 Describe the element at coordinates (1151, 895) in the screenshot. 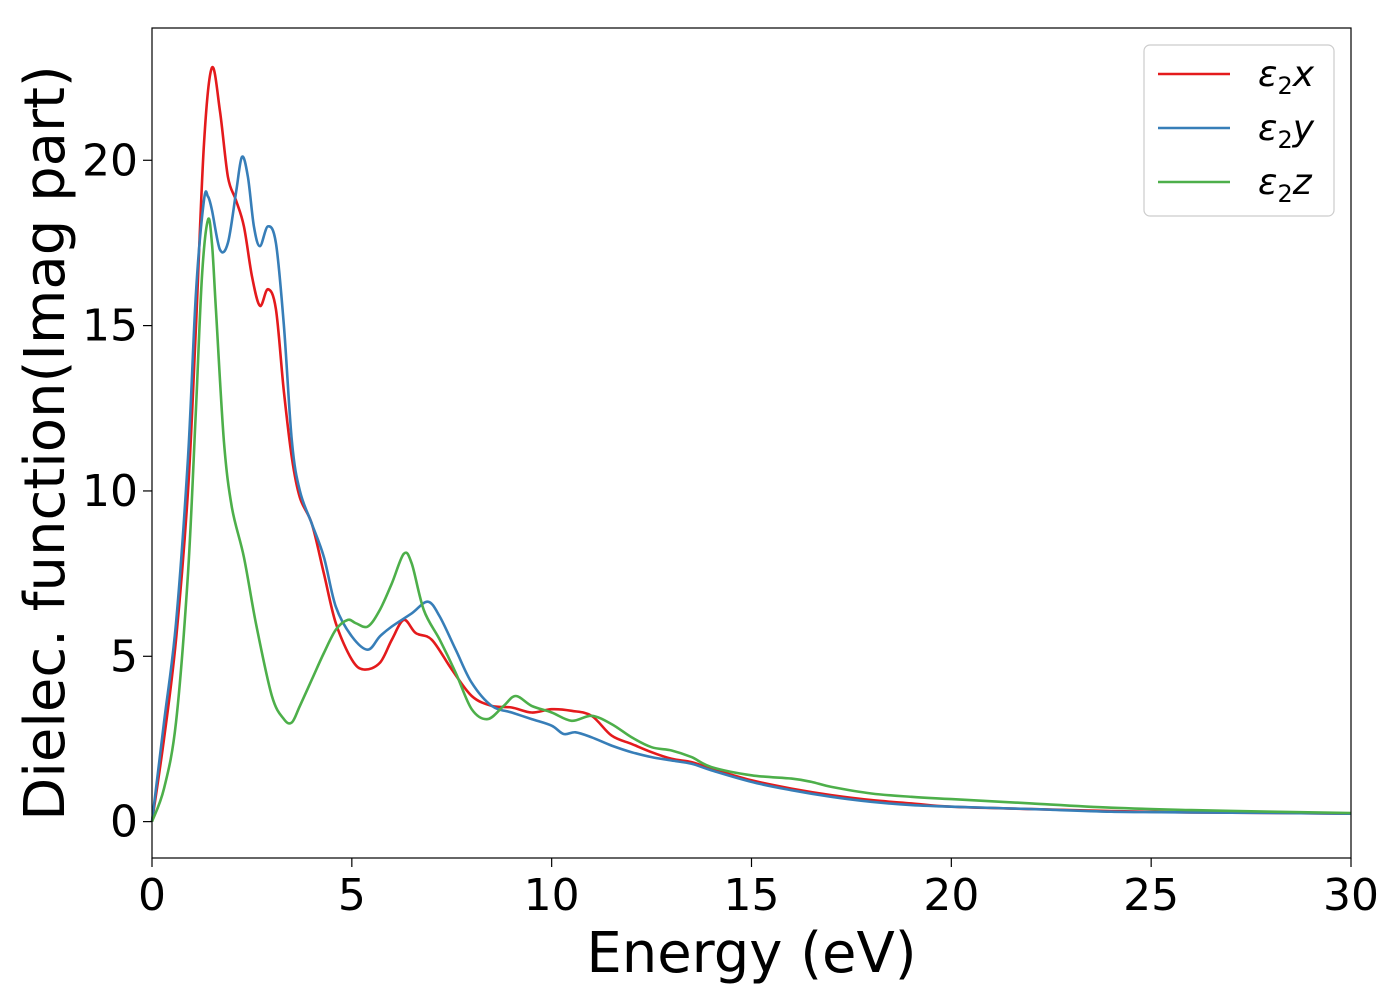

I see `x-tick-label: 25` at that location.